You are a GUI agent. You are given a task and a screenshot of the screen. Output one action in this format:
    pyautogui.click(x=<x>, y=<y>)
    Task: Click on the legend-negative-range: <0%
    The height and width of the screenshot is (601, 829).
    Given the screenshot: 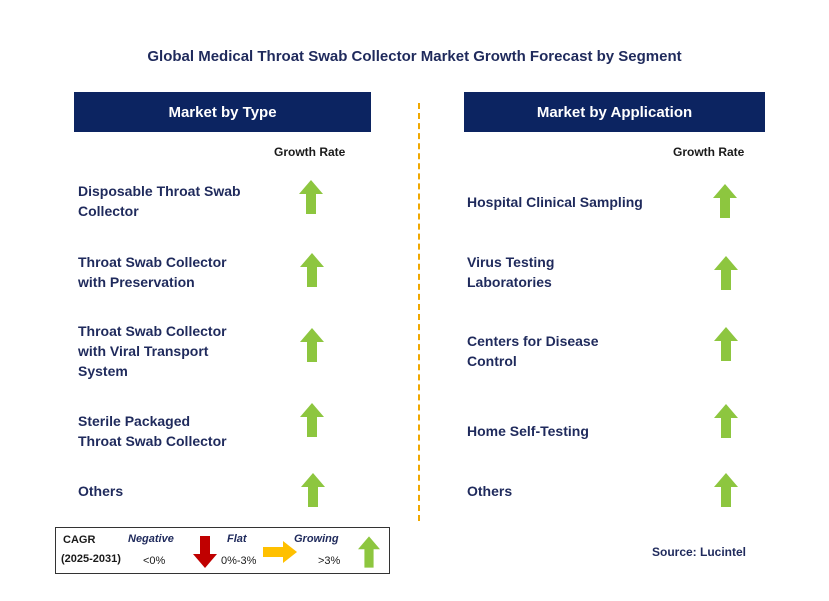 What is the action you would take?
    pyautogui.click(x=154, y=561)
    